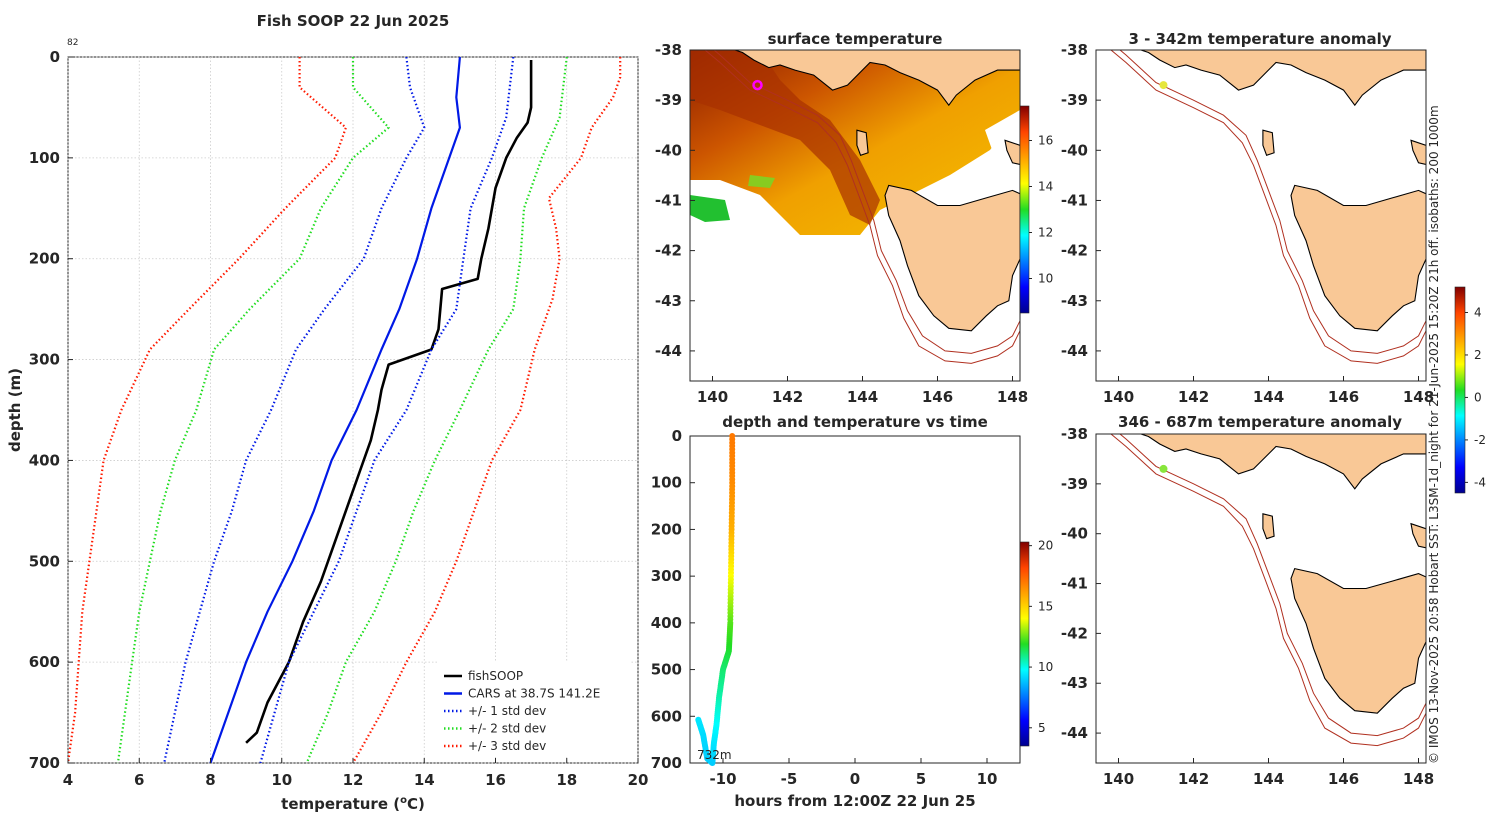  I want to click on anomaly-upper-title: 3 - 342m temperature anomaly, so click(1259, 39).